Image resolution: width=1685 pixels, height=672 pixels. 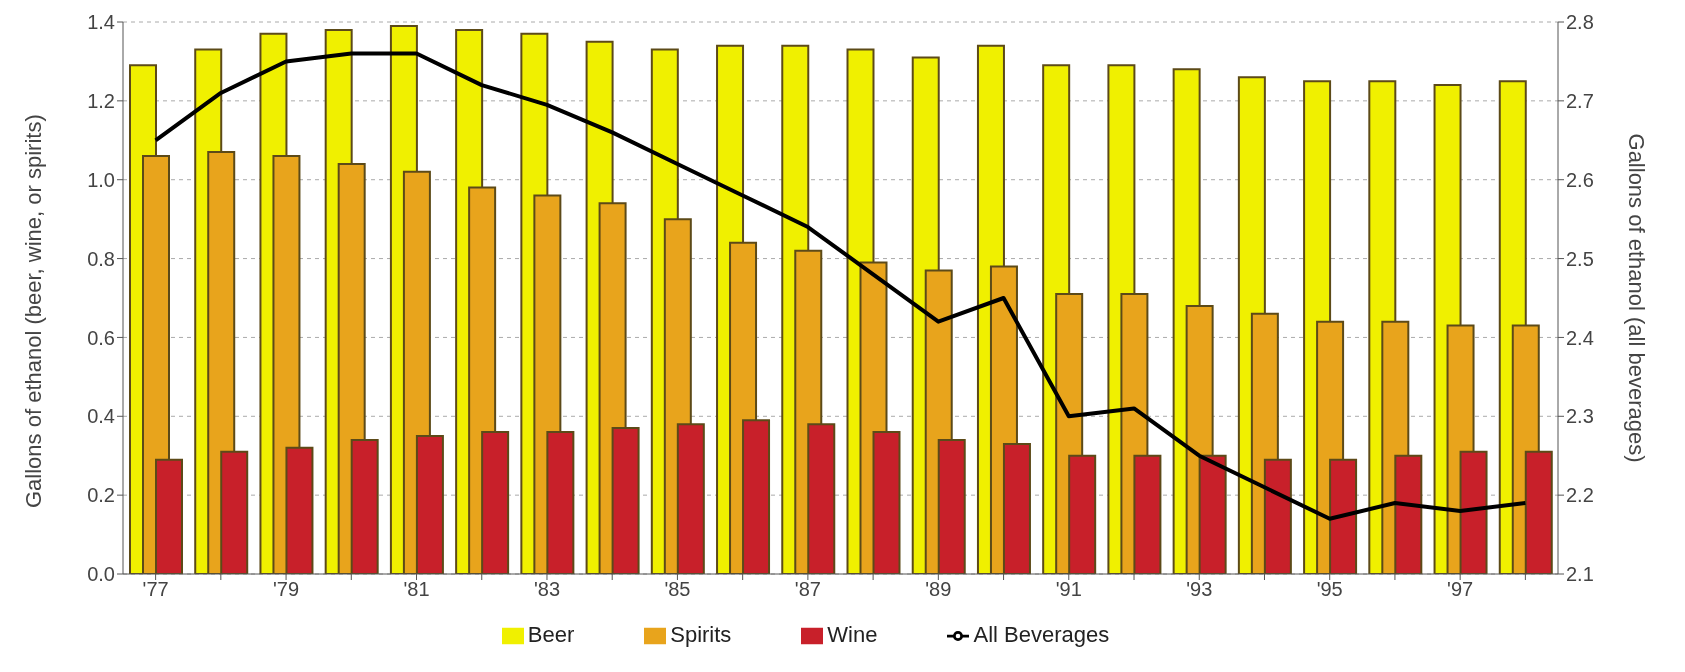 I want to click on legend-label: All Beverages, so click(x=1041, y=634).